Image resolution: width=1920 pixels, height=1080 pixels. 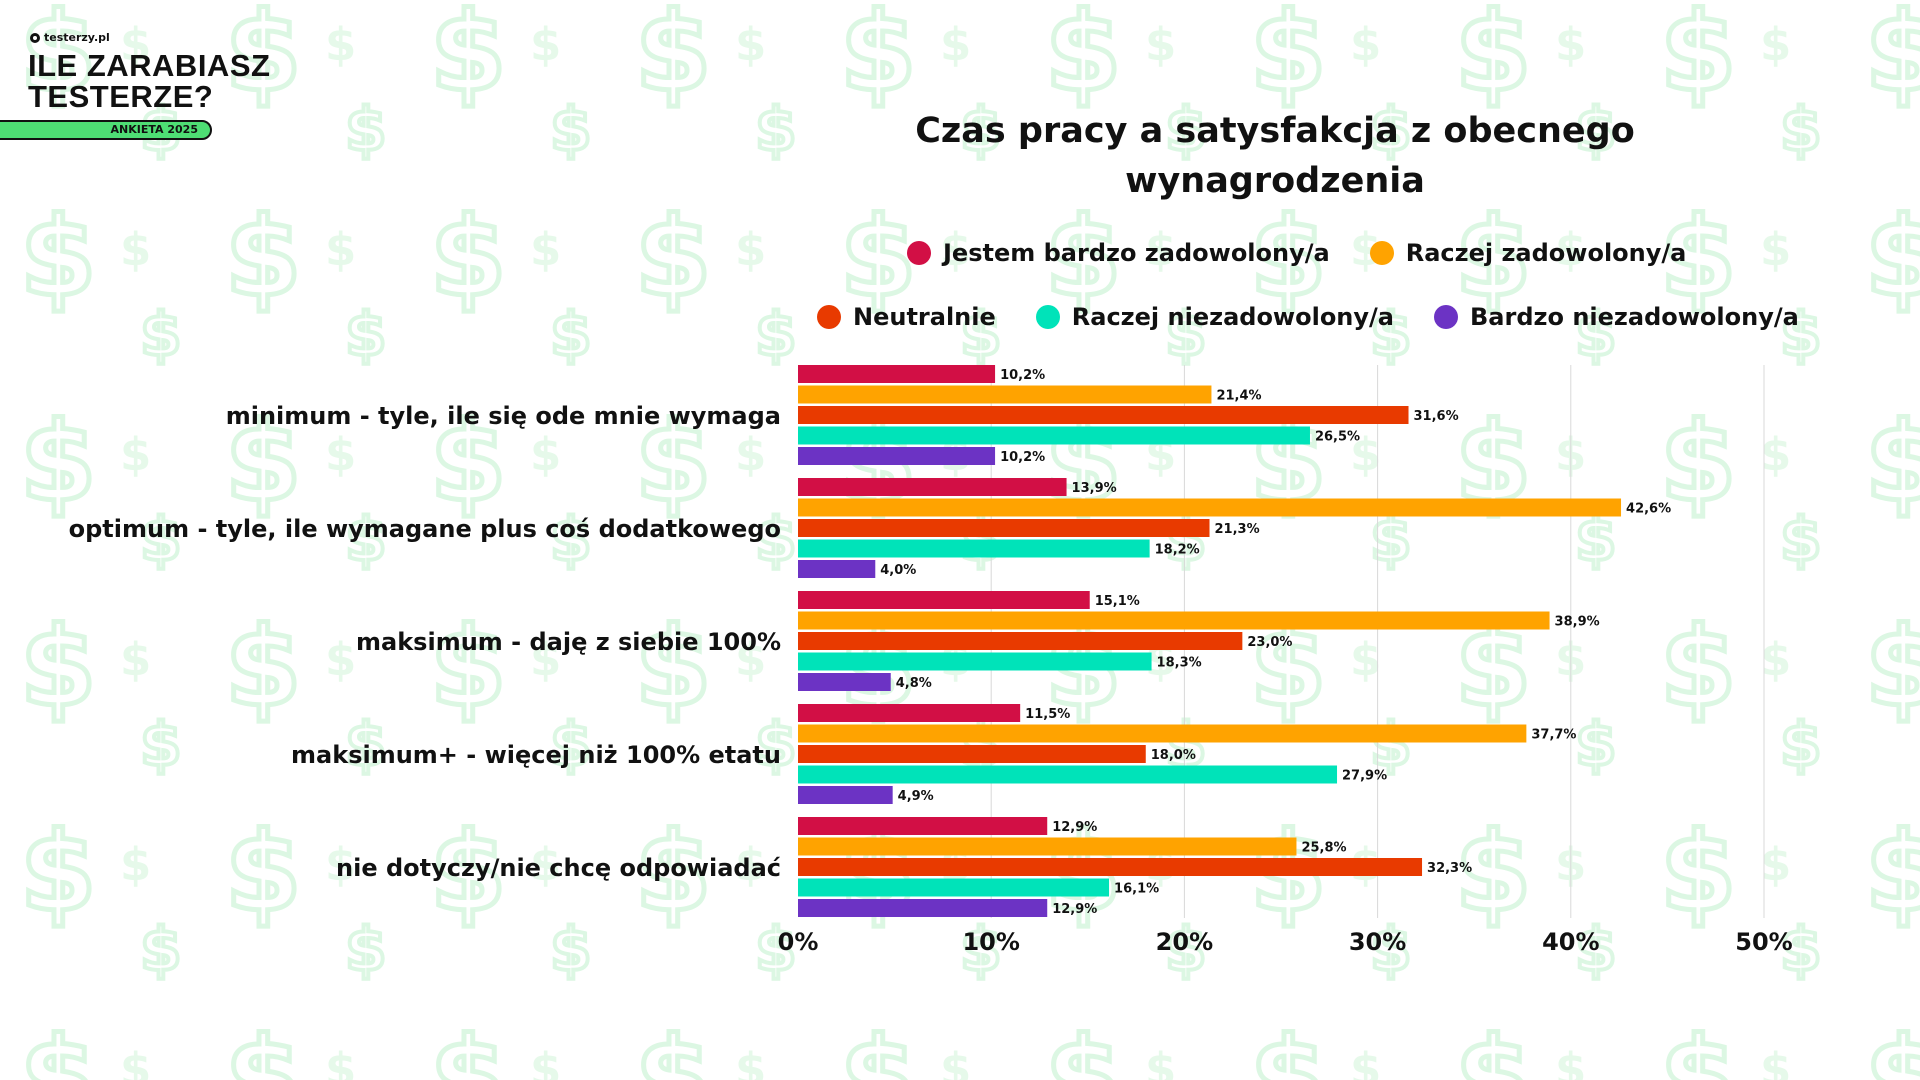 What do you see at coordinates (1269, 642) in the screenshot?
I see `data-label: 23,0%` at bounding box center [1269, 642].